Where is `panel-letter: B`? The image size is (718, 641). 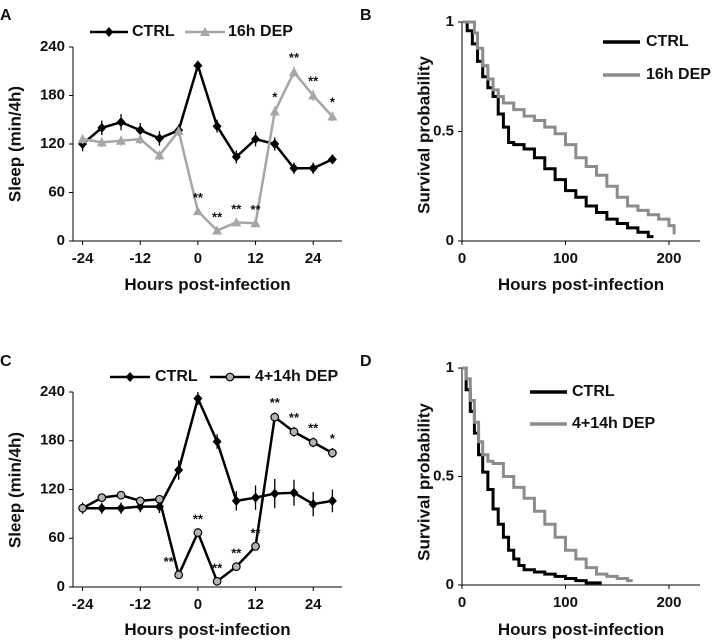
panel-letter: B is located at coordinates (366, 15).